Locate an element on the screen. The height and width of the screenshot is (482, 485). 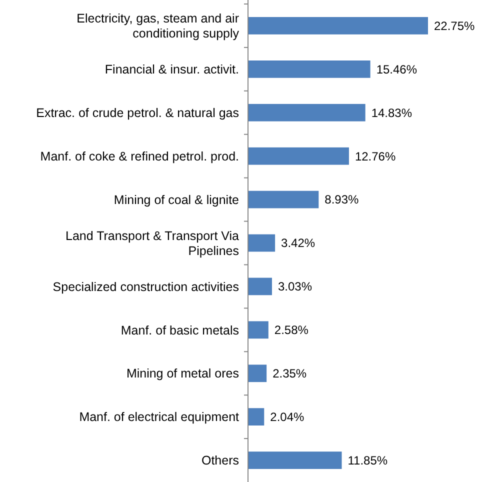
y-tick-label: Manf. of coke & refined petrol. prod. is located at coordinates (139, 156).